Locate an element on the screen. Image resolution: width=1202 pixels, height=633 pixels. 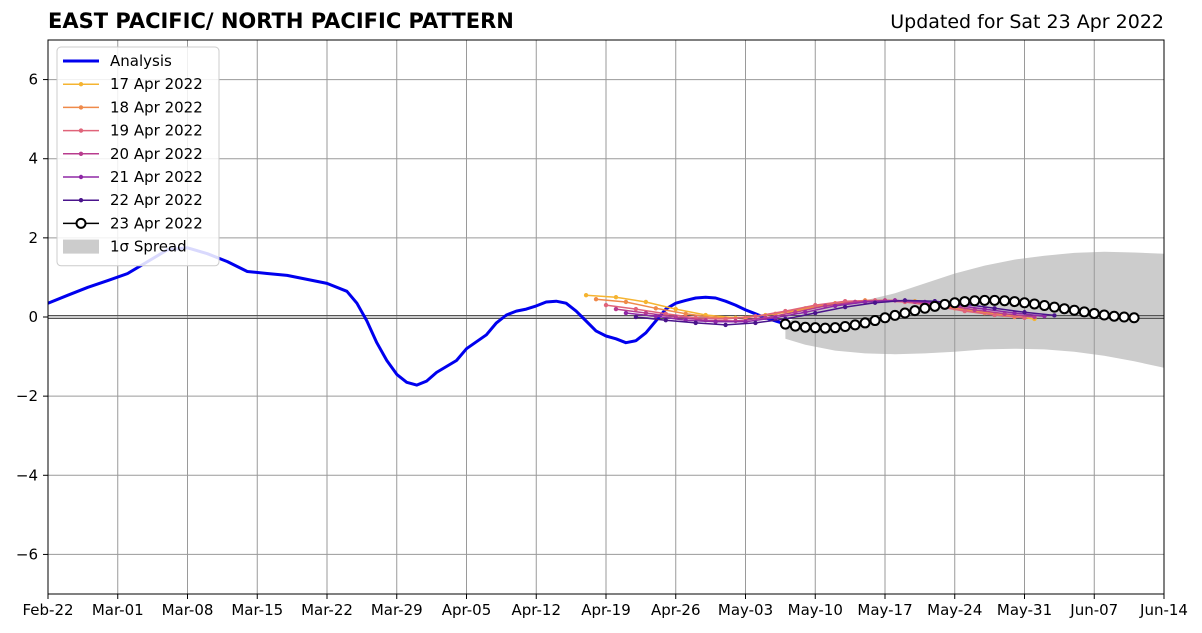
y-tick-label: 2 is located at coordinates (33, 238).